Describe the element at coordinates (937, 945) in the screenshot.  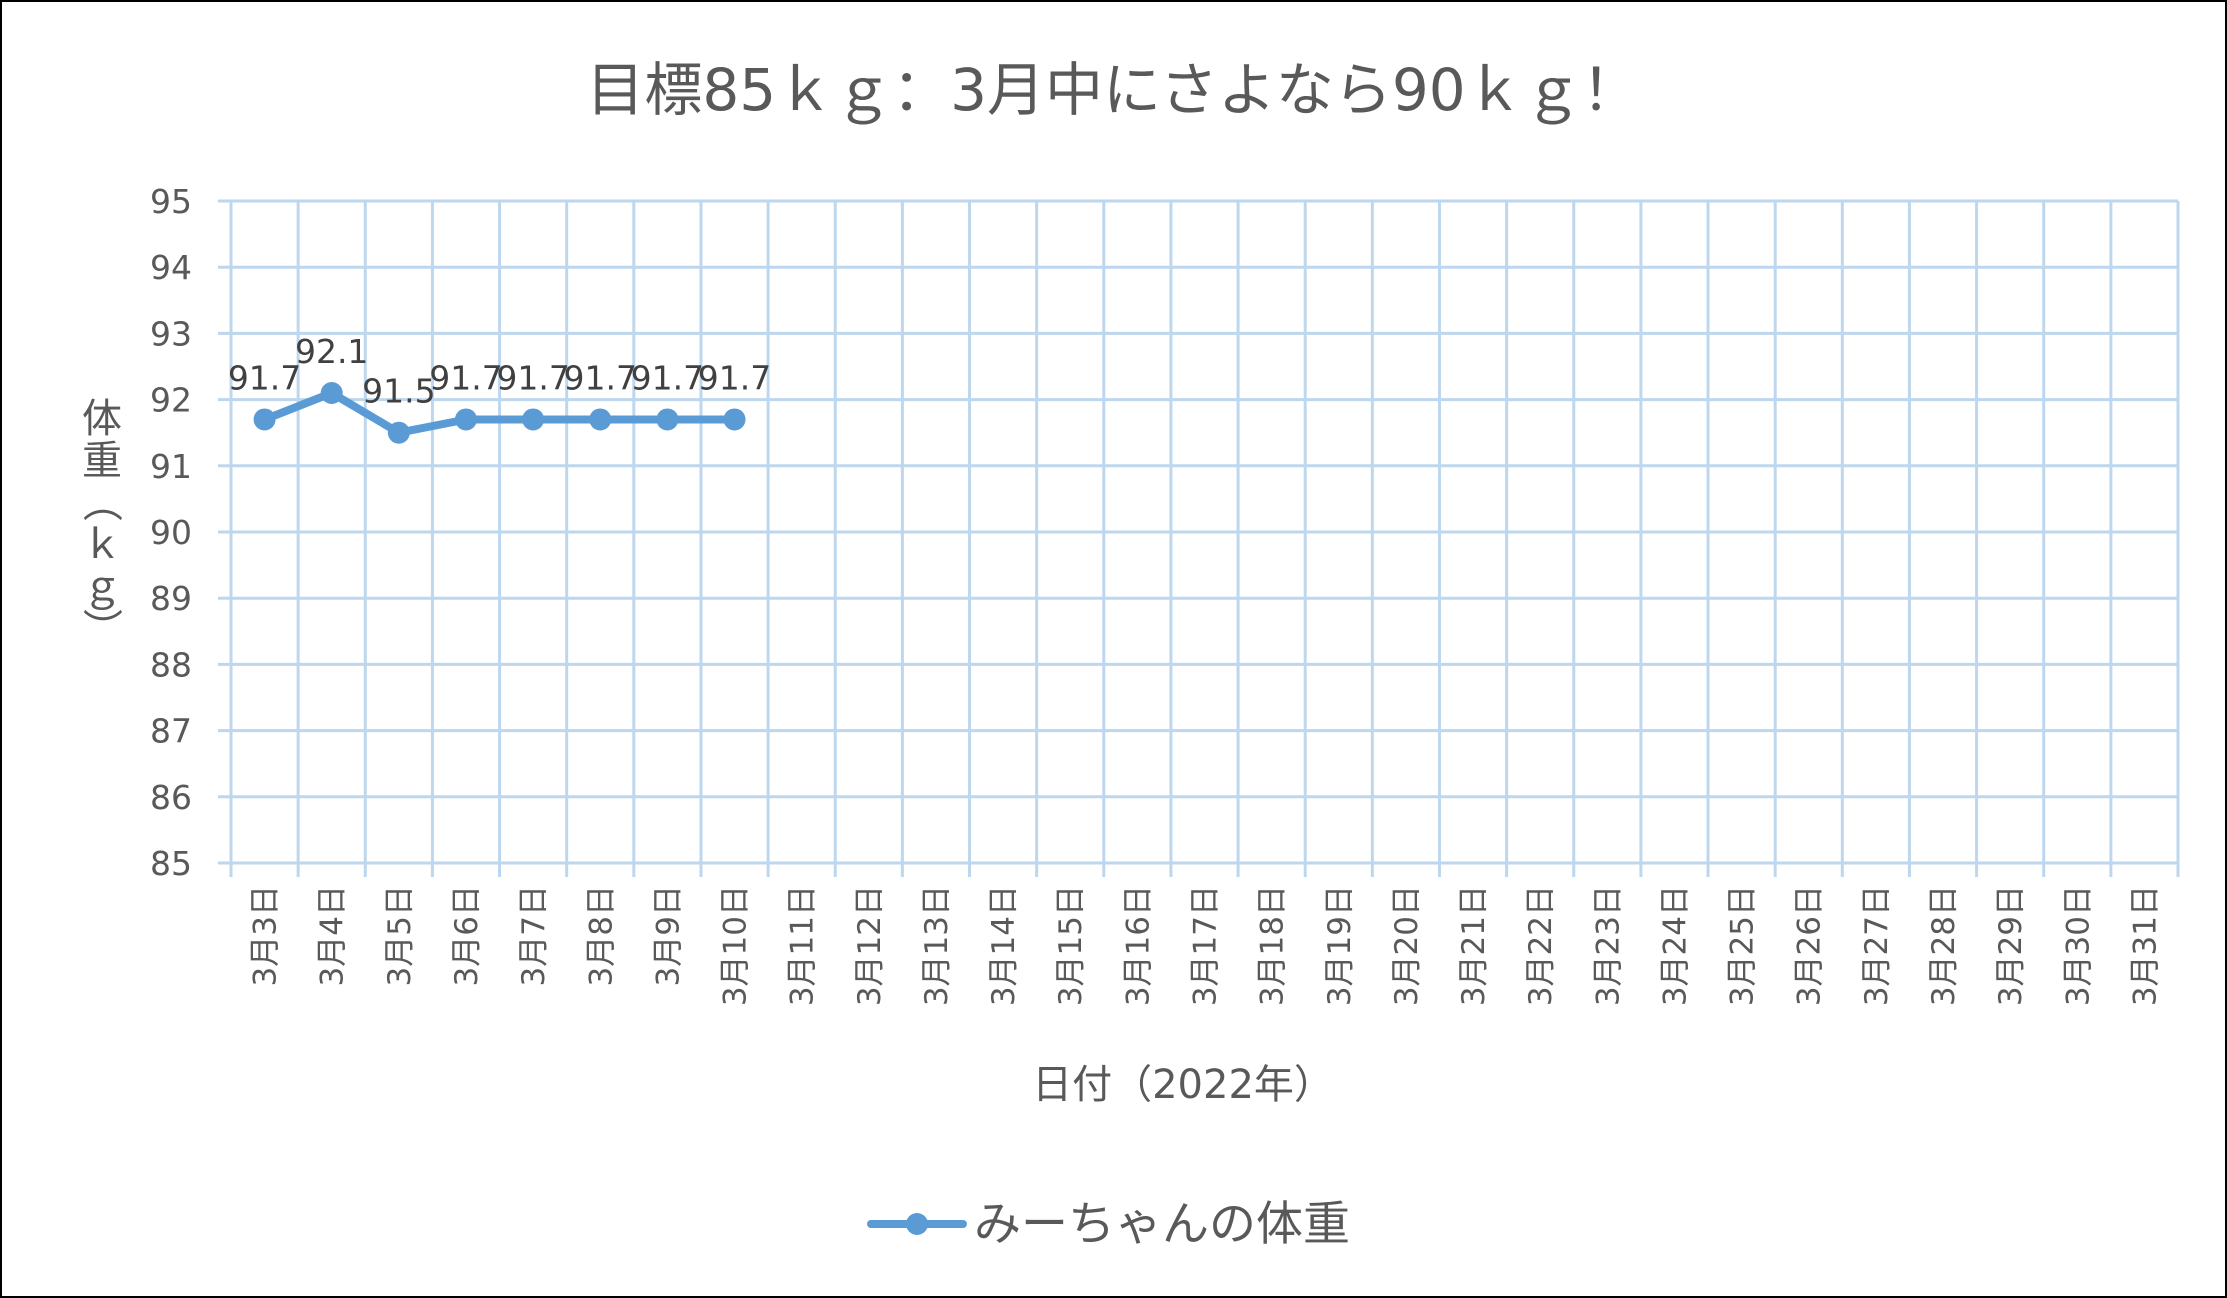
I see `x-tick-label: 3月13日` at that location.